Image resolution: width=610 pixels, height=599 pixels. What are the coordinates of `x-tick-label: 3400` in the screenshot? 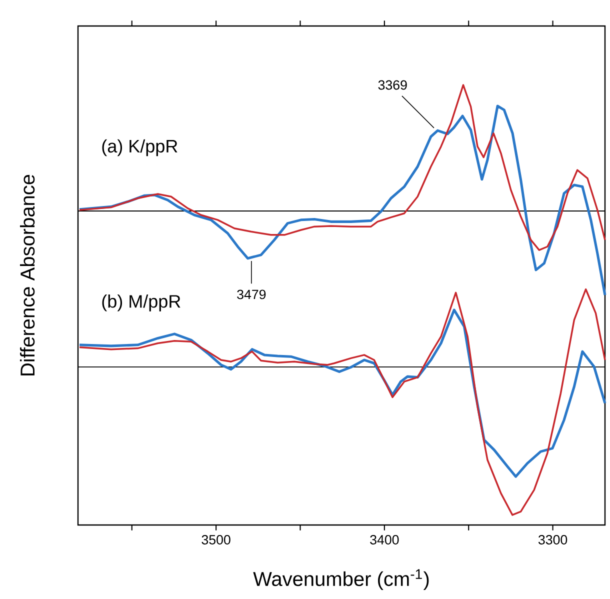 It's located at (384, 539).